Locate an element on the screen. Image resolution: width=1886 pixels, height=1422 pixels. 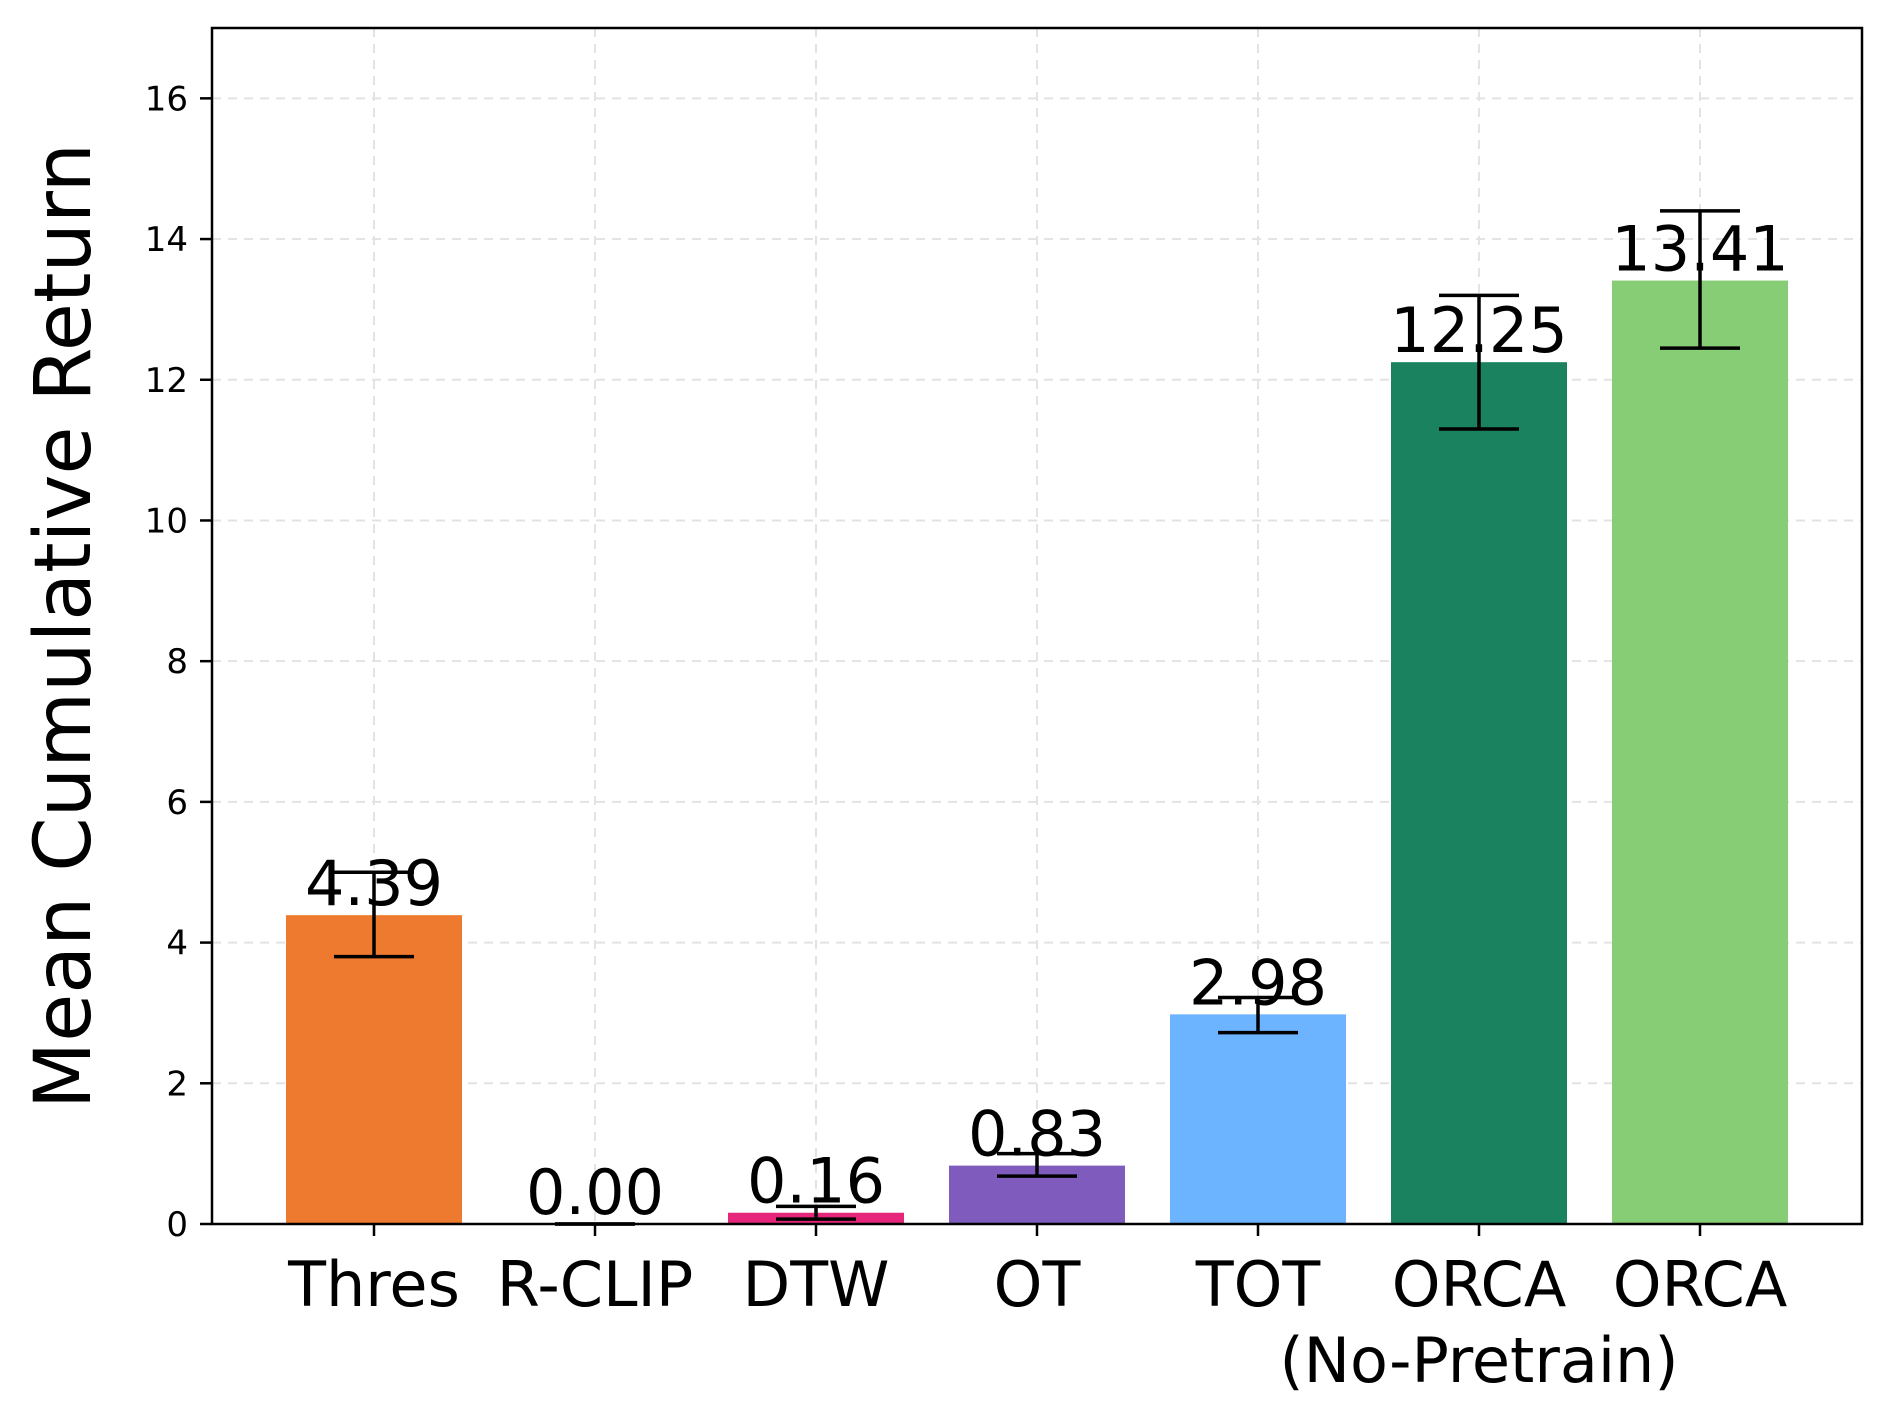
y-tick-label: 12 is located at coordinates (166, 381).